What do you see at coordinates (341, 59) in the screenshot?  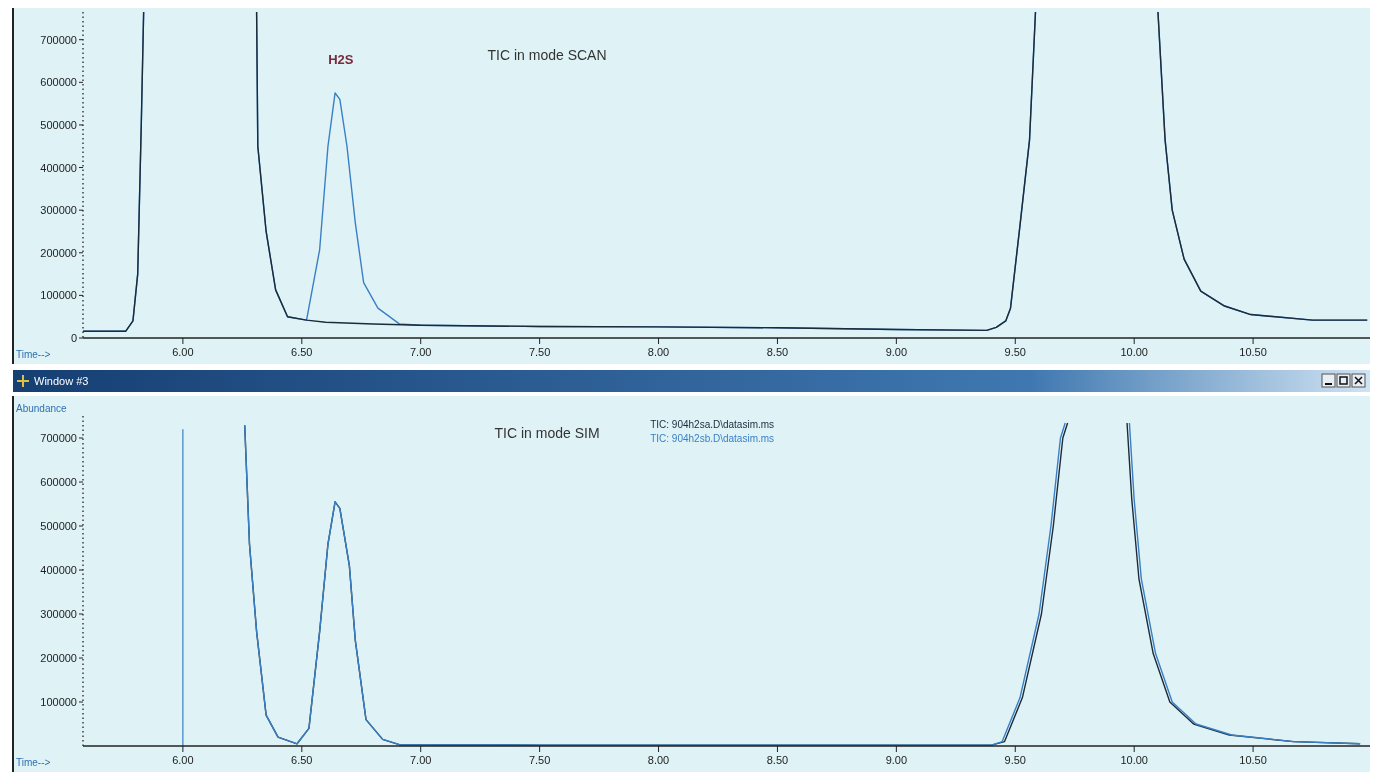 I see `annotation: H2S` at bounding box center [341, 59].